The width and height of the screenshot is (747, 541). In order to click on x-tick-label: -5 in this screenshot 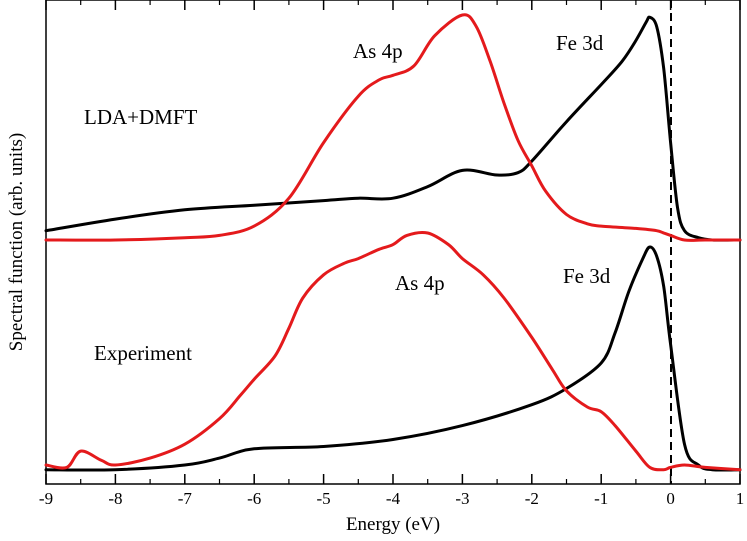, I will do `click(324, 498)`.